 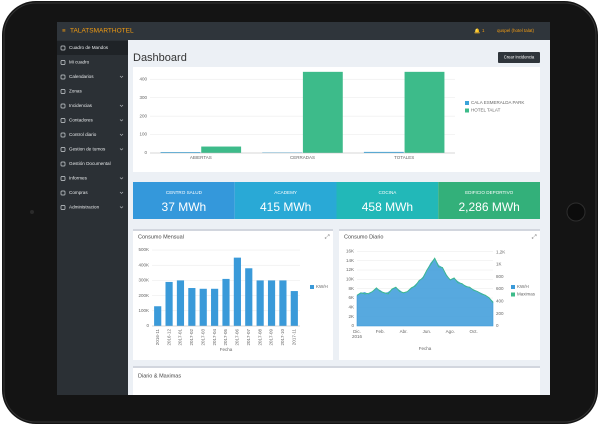 I want to click on x-tick-label: Jun., so click(x=427, y=331).